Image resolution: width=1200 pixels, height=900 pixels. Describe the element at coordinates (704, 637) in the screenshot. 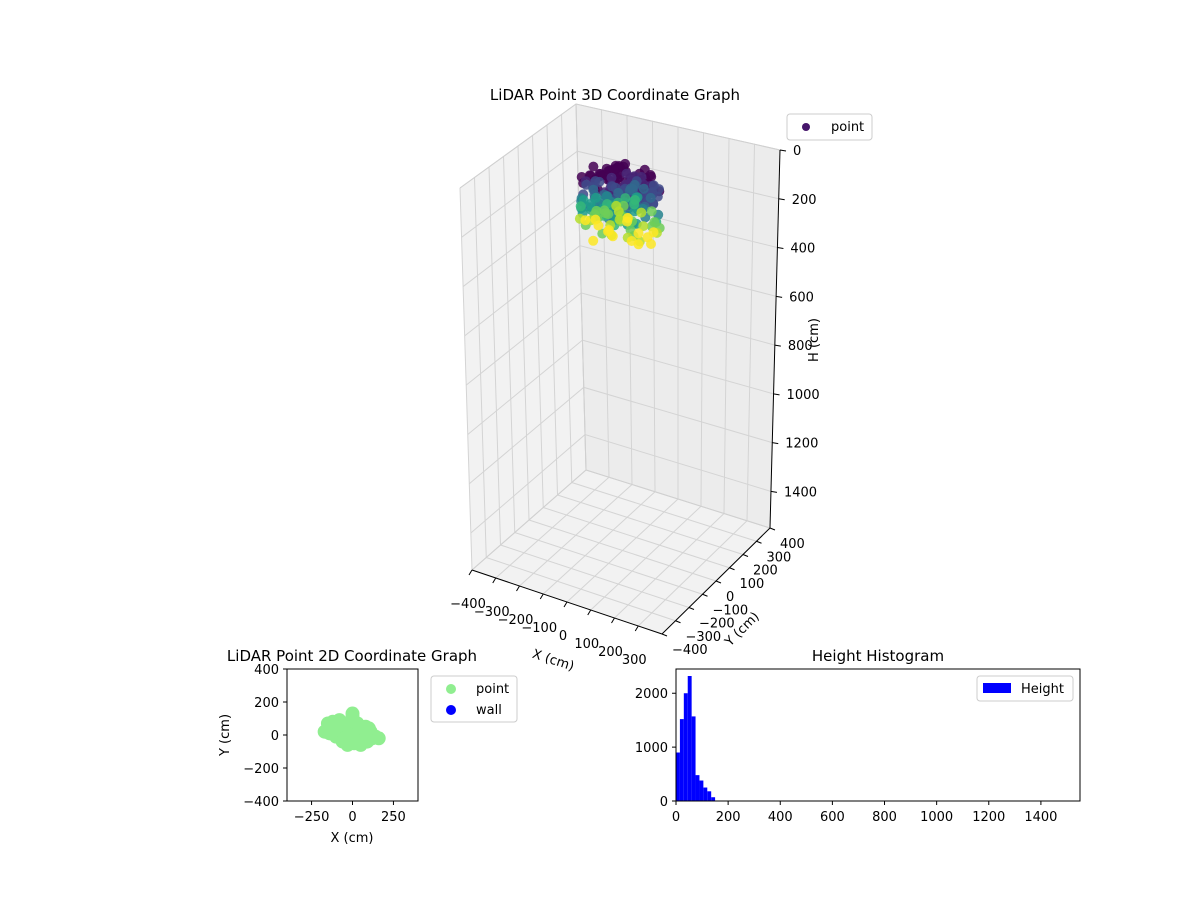

I see `y-tick-label: −300` at that location.